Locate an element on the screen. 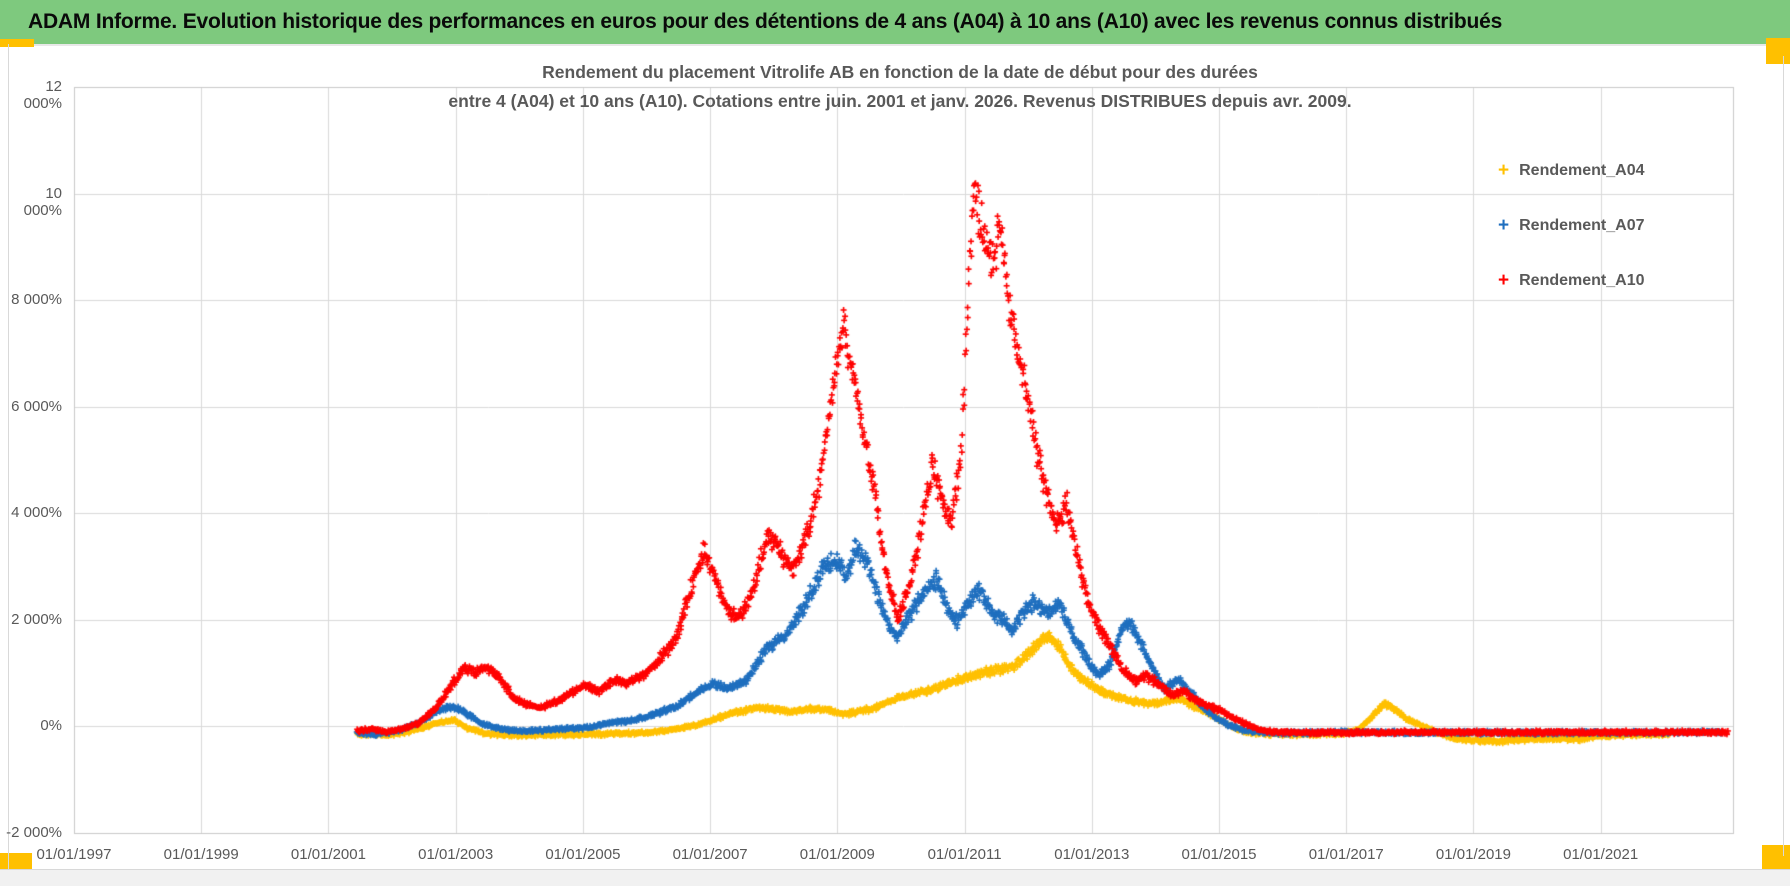 Image resolution: width=1790 pixels, height=886 pixels. x-tick-label: 01/01/2001 is located at coordinates (328, 854).